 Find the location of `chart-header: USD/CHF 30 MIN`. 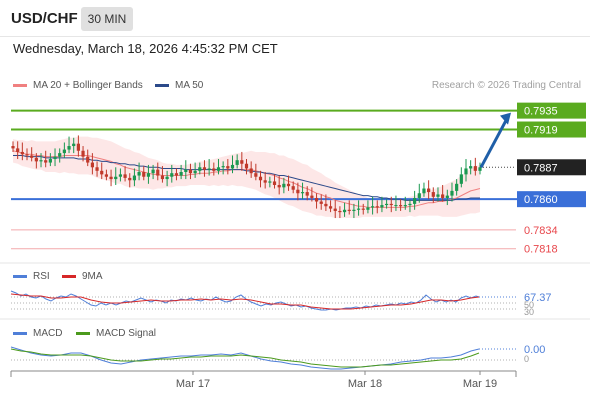

chart-header: USD/CHF 30 MIN is located at coordinates (295, 19).